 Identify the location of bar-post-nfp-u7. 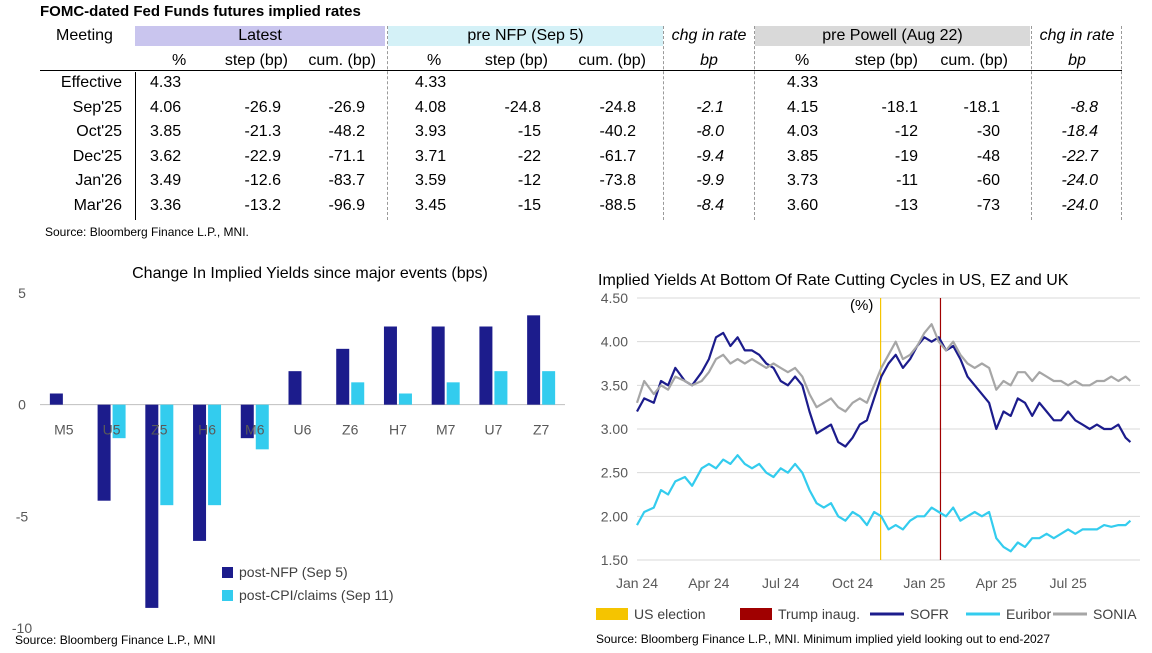
(486, 365).